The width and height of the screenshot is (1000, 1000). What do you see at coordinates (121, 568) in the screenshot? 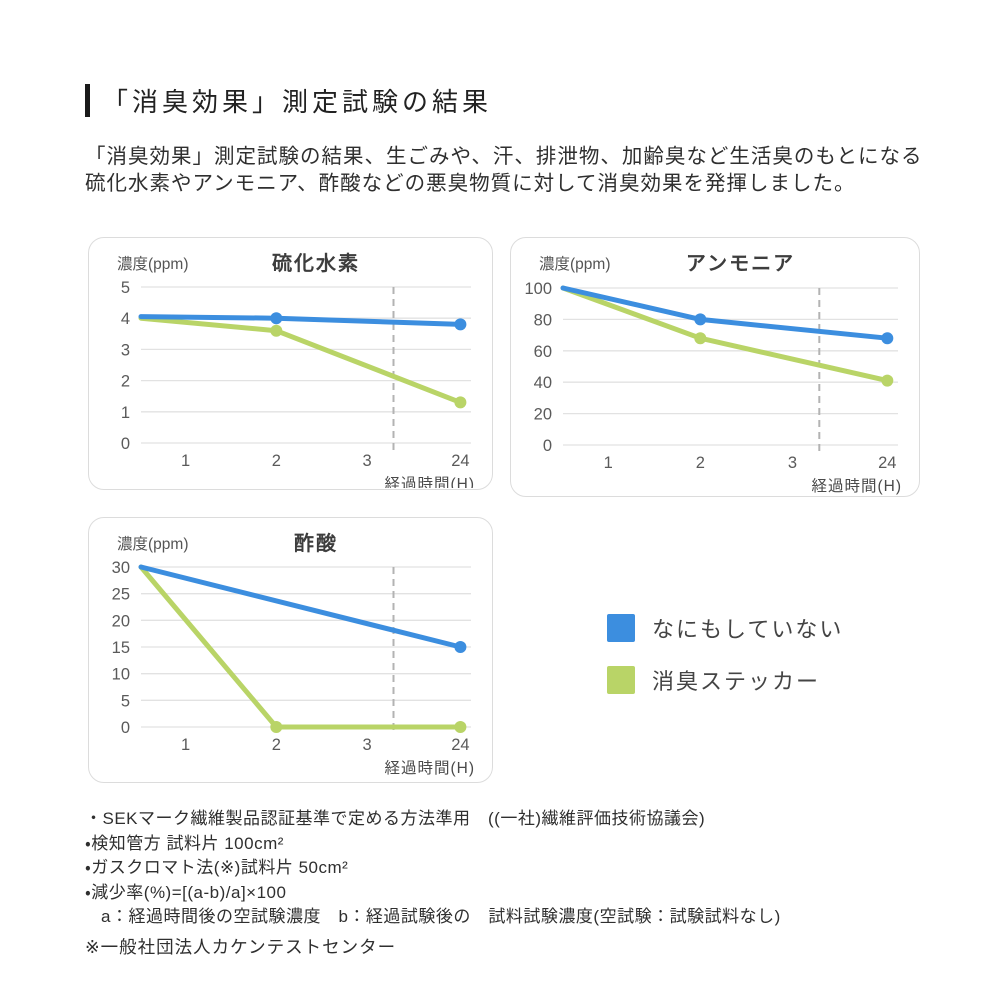
I see `y-tick-label: 30` at bounding box center [121, 568].